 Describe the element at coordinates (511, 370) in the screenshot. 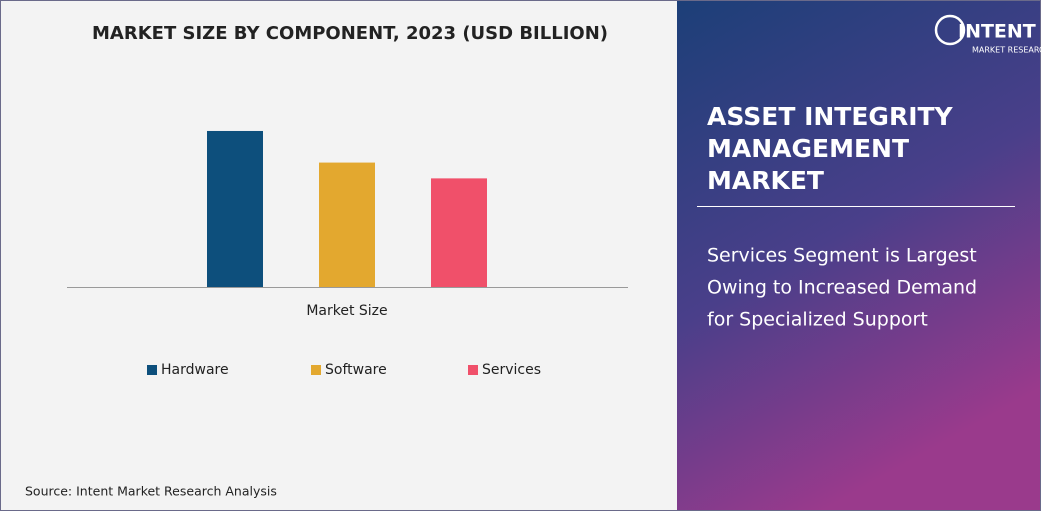

I see `legend-label: Services` at that location.